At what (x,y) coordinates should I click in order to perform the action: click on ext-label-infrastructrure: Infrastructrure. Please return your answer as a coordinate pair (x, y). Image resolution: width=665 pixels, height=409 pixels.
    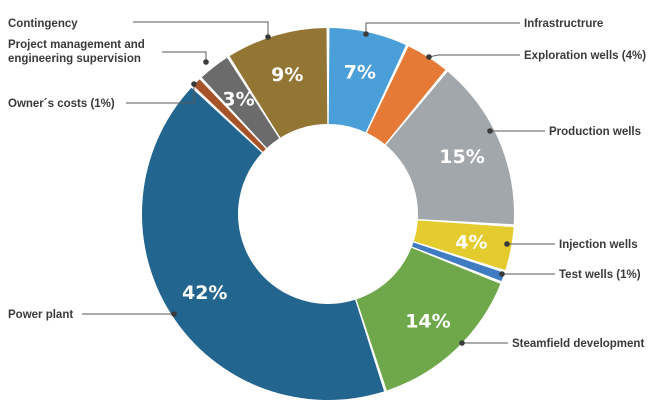
    Looking at the image, I should click on (563, 24).